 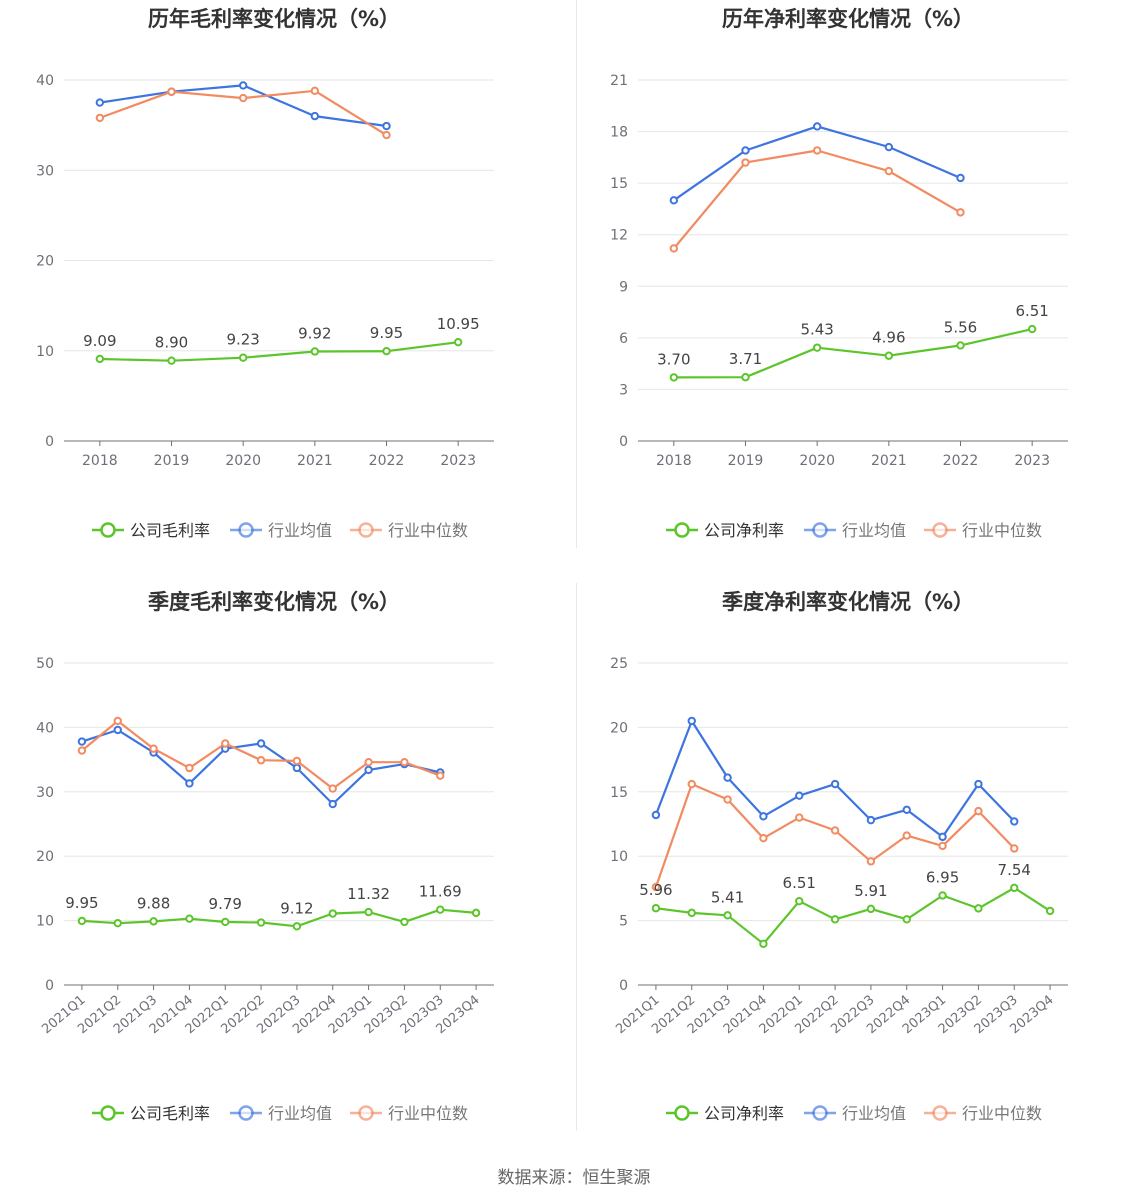 I want to click on data-label: 9.95, so click(x=386, y=333).